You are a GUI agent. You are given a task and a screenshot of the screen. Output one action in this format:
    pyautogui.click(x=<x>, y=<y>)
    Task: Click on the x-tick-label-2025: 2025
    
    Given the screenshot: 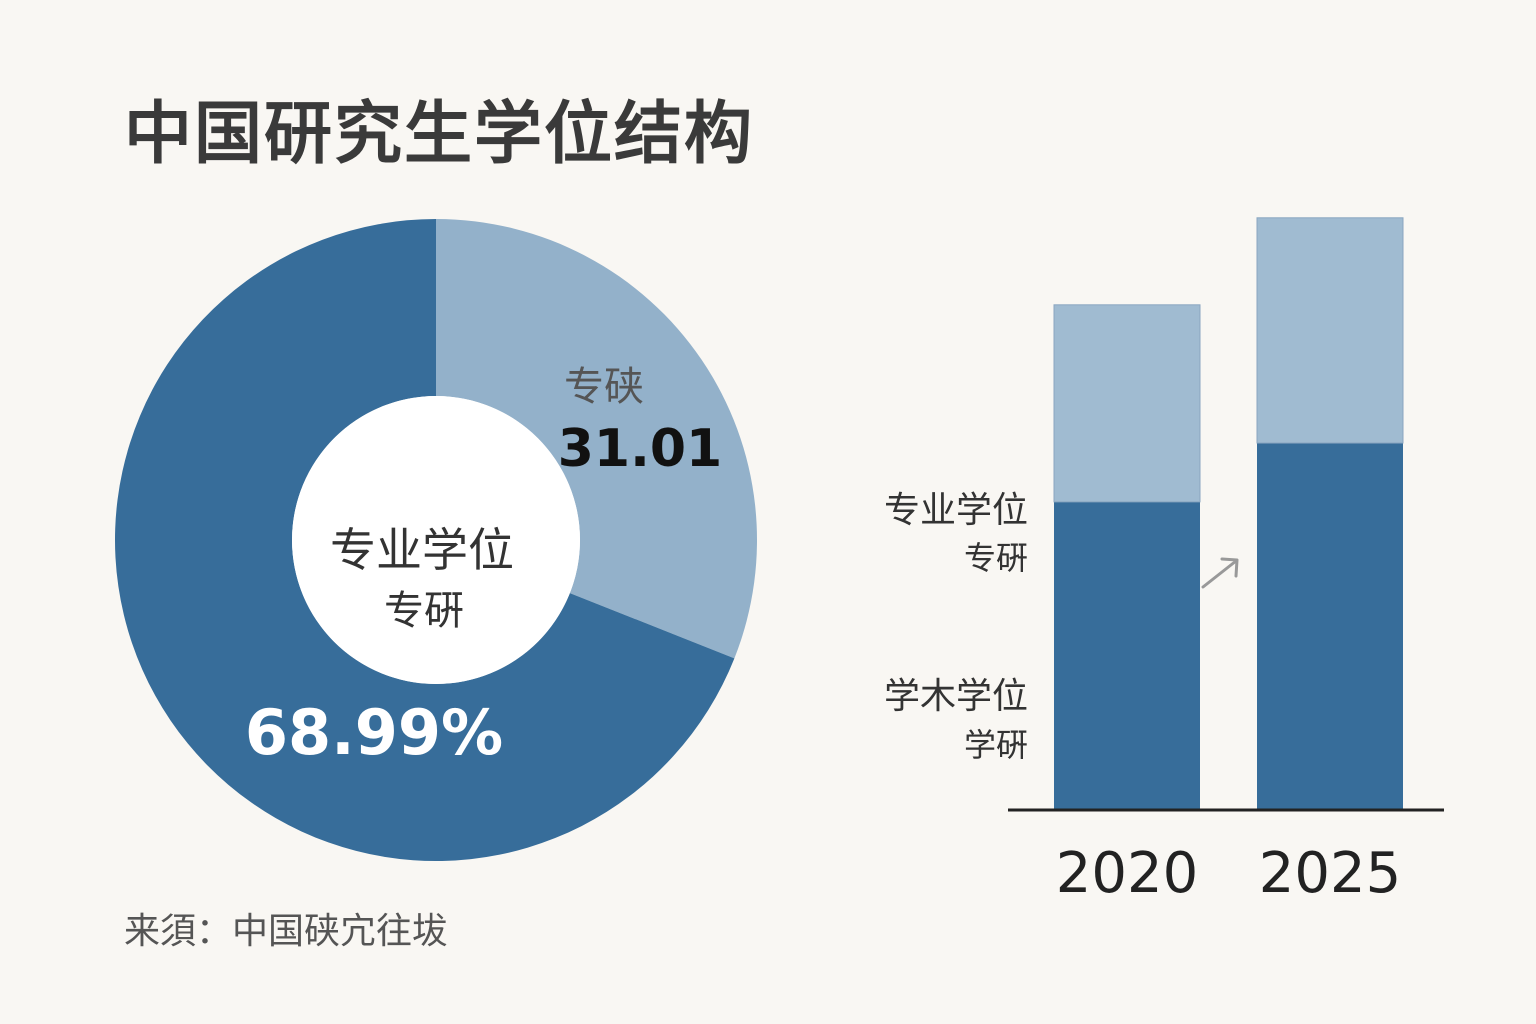 What is the action you would take?
    pyautogui.click(x=1330, y=873)
    